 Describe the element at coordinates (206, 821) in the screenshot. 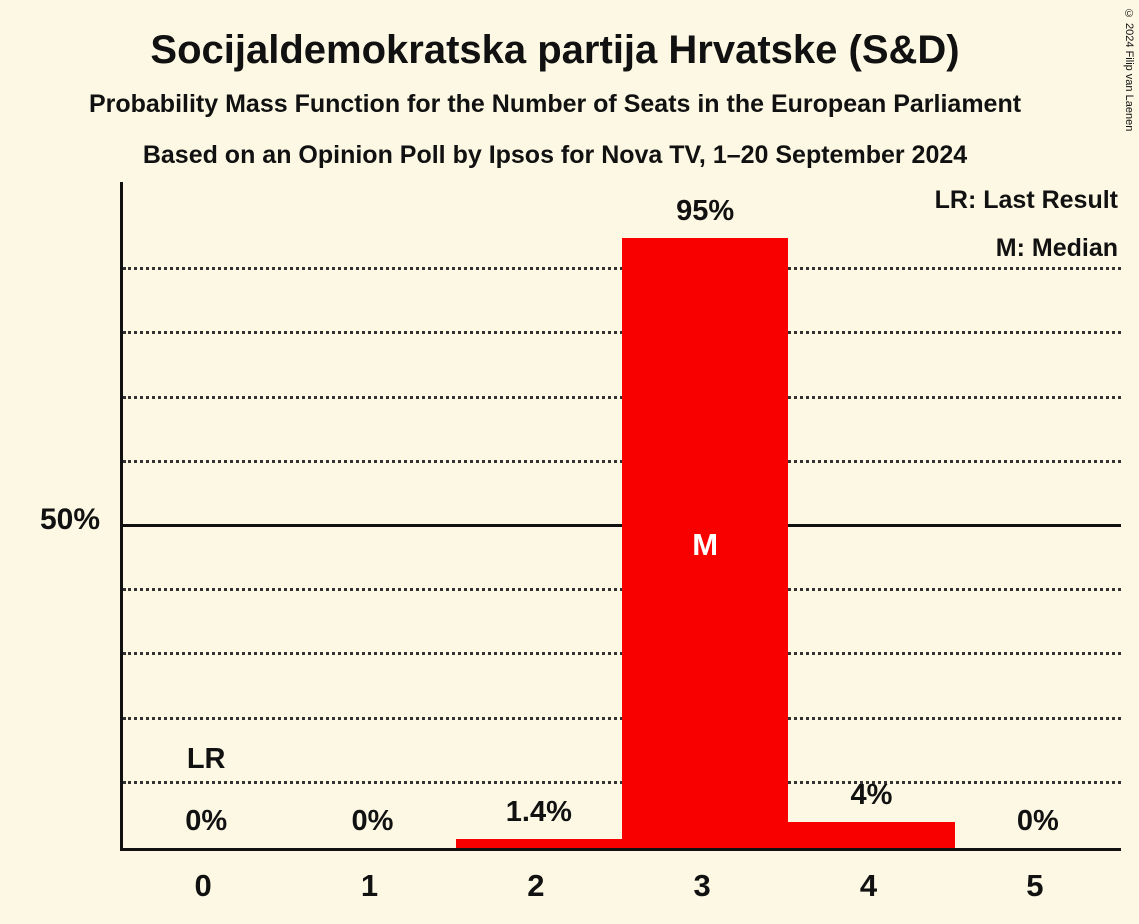

I see `bar-value-label-0: 0%` at that location.